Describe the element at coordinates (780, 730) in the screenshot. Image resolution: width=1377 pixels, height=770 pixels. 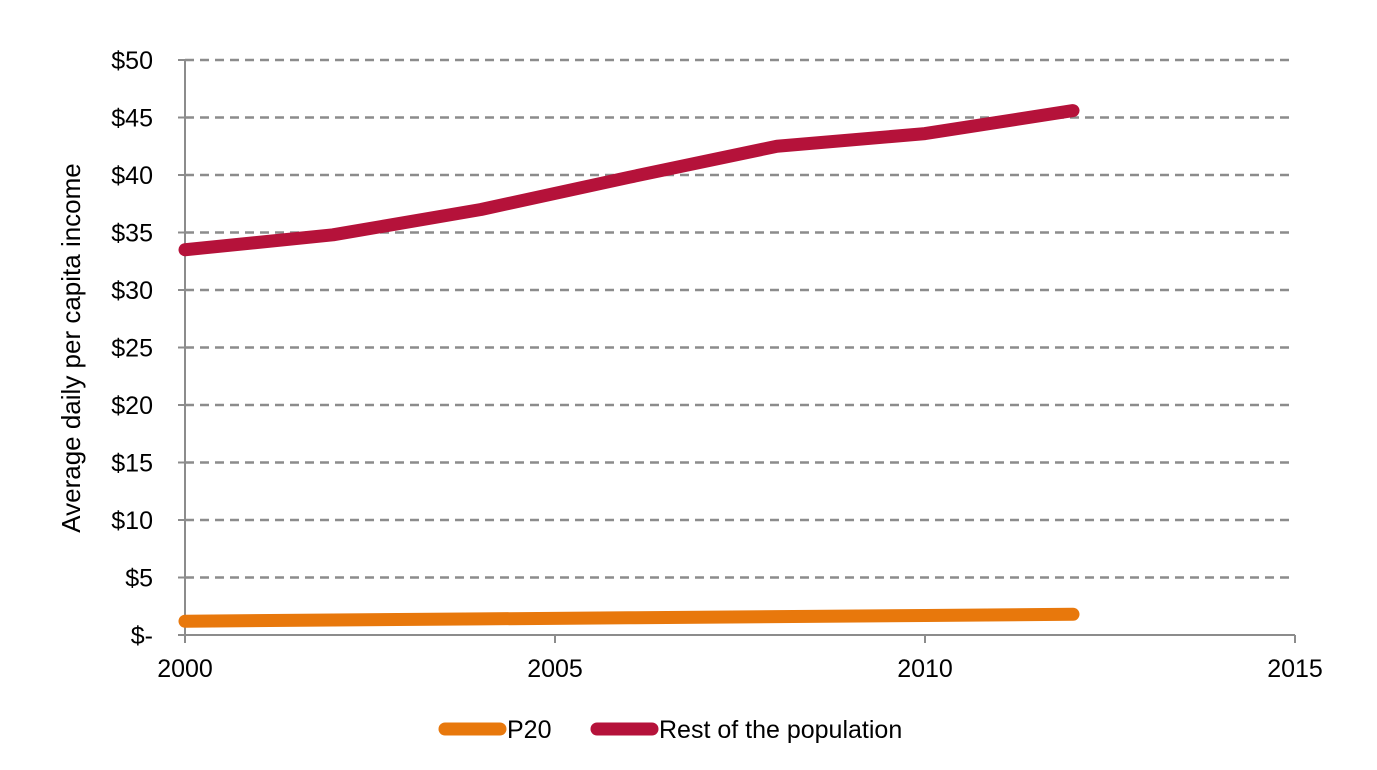
I see `legend-label: Rest of the population` at that location.